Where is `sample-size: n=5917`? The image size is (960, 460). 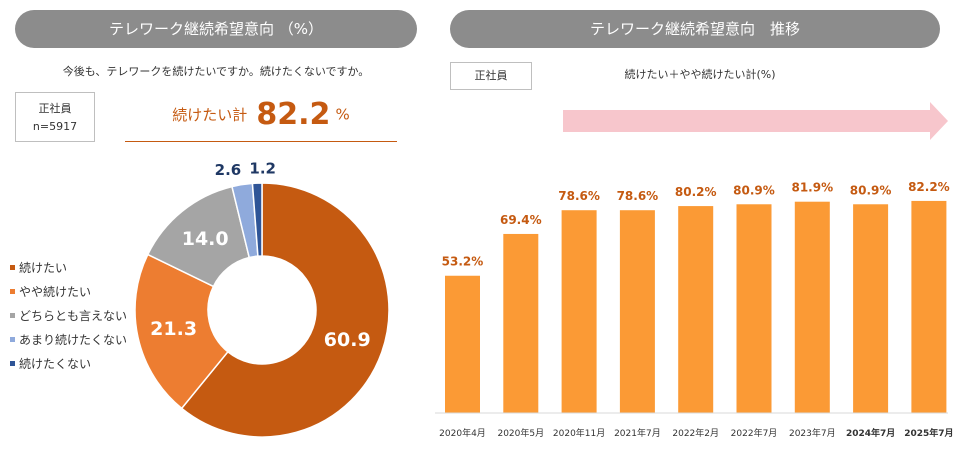
sample-size: n=5917 is located at coordinates (55, 126).